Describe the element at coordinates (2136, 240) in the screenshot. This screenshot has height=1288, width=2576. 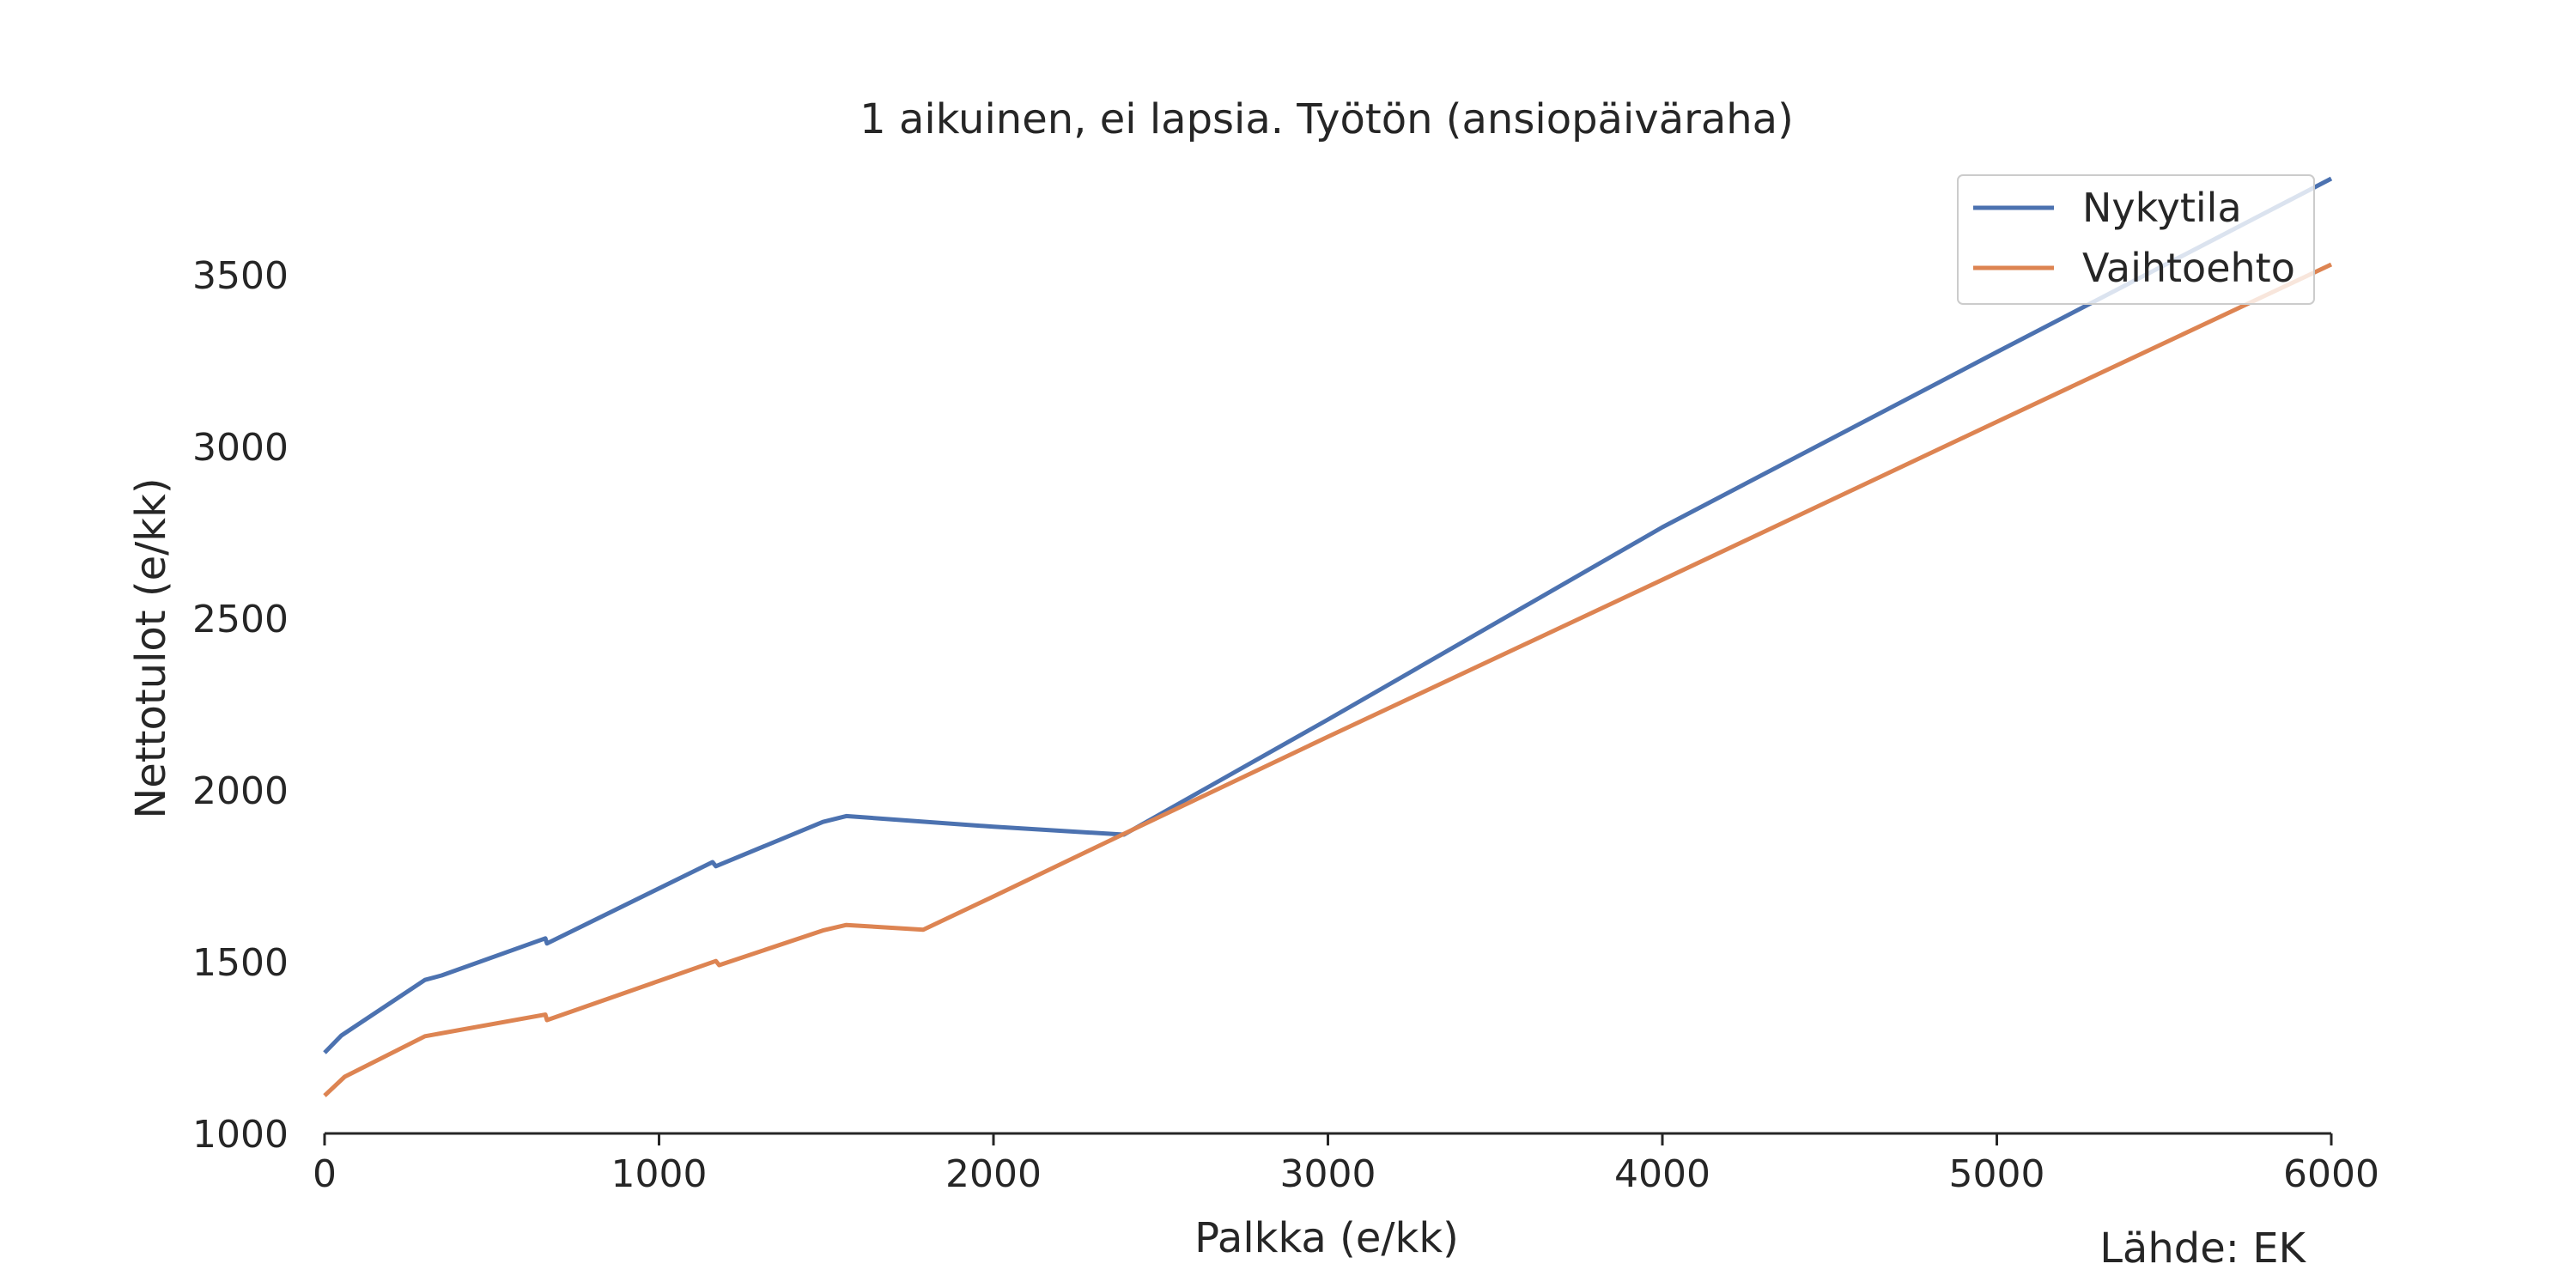
I see `legend: Nykytila Vaihtoehto` at that location.